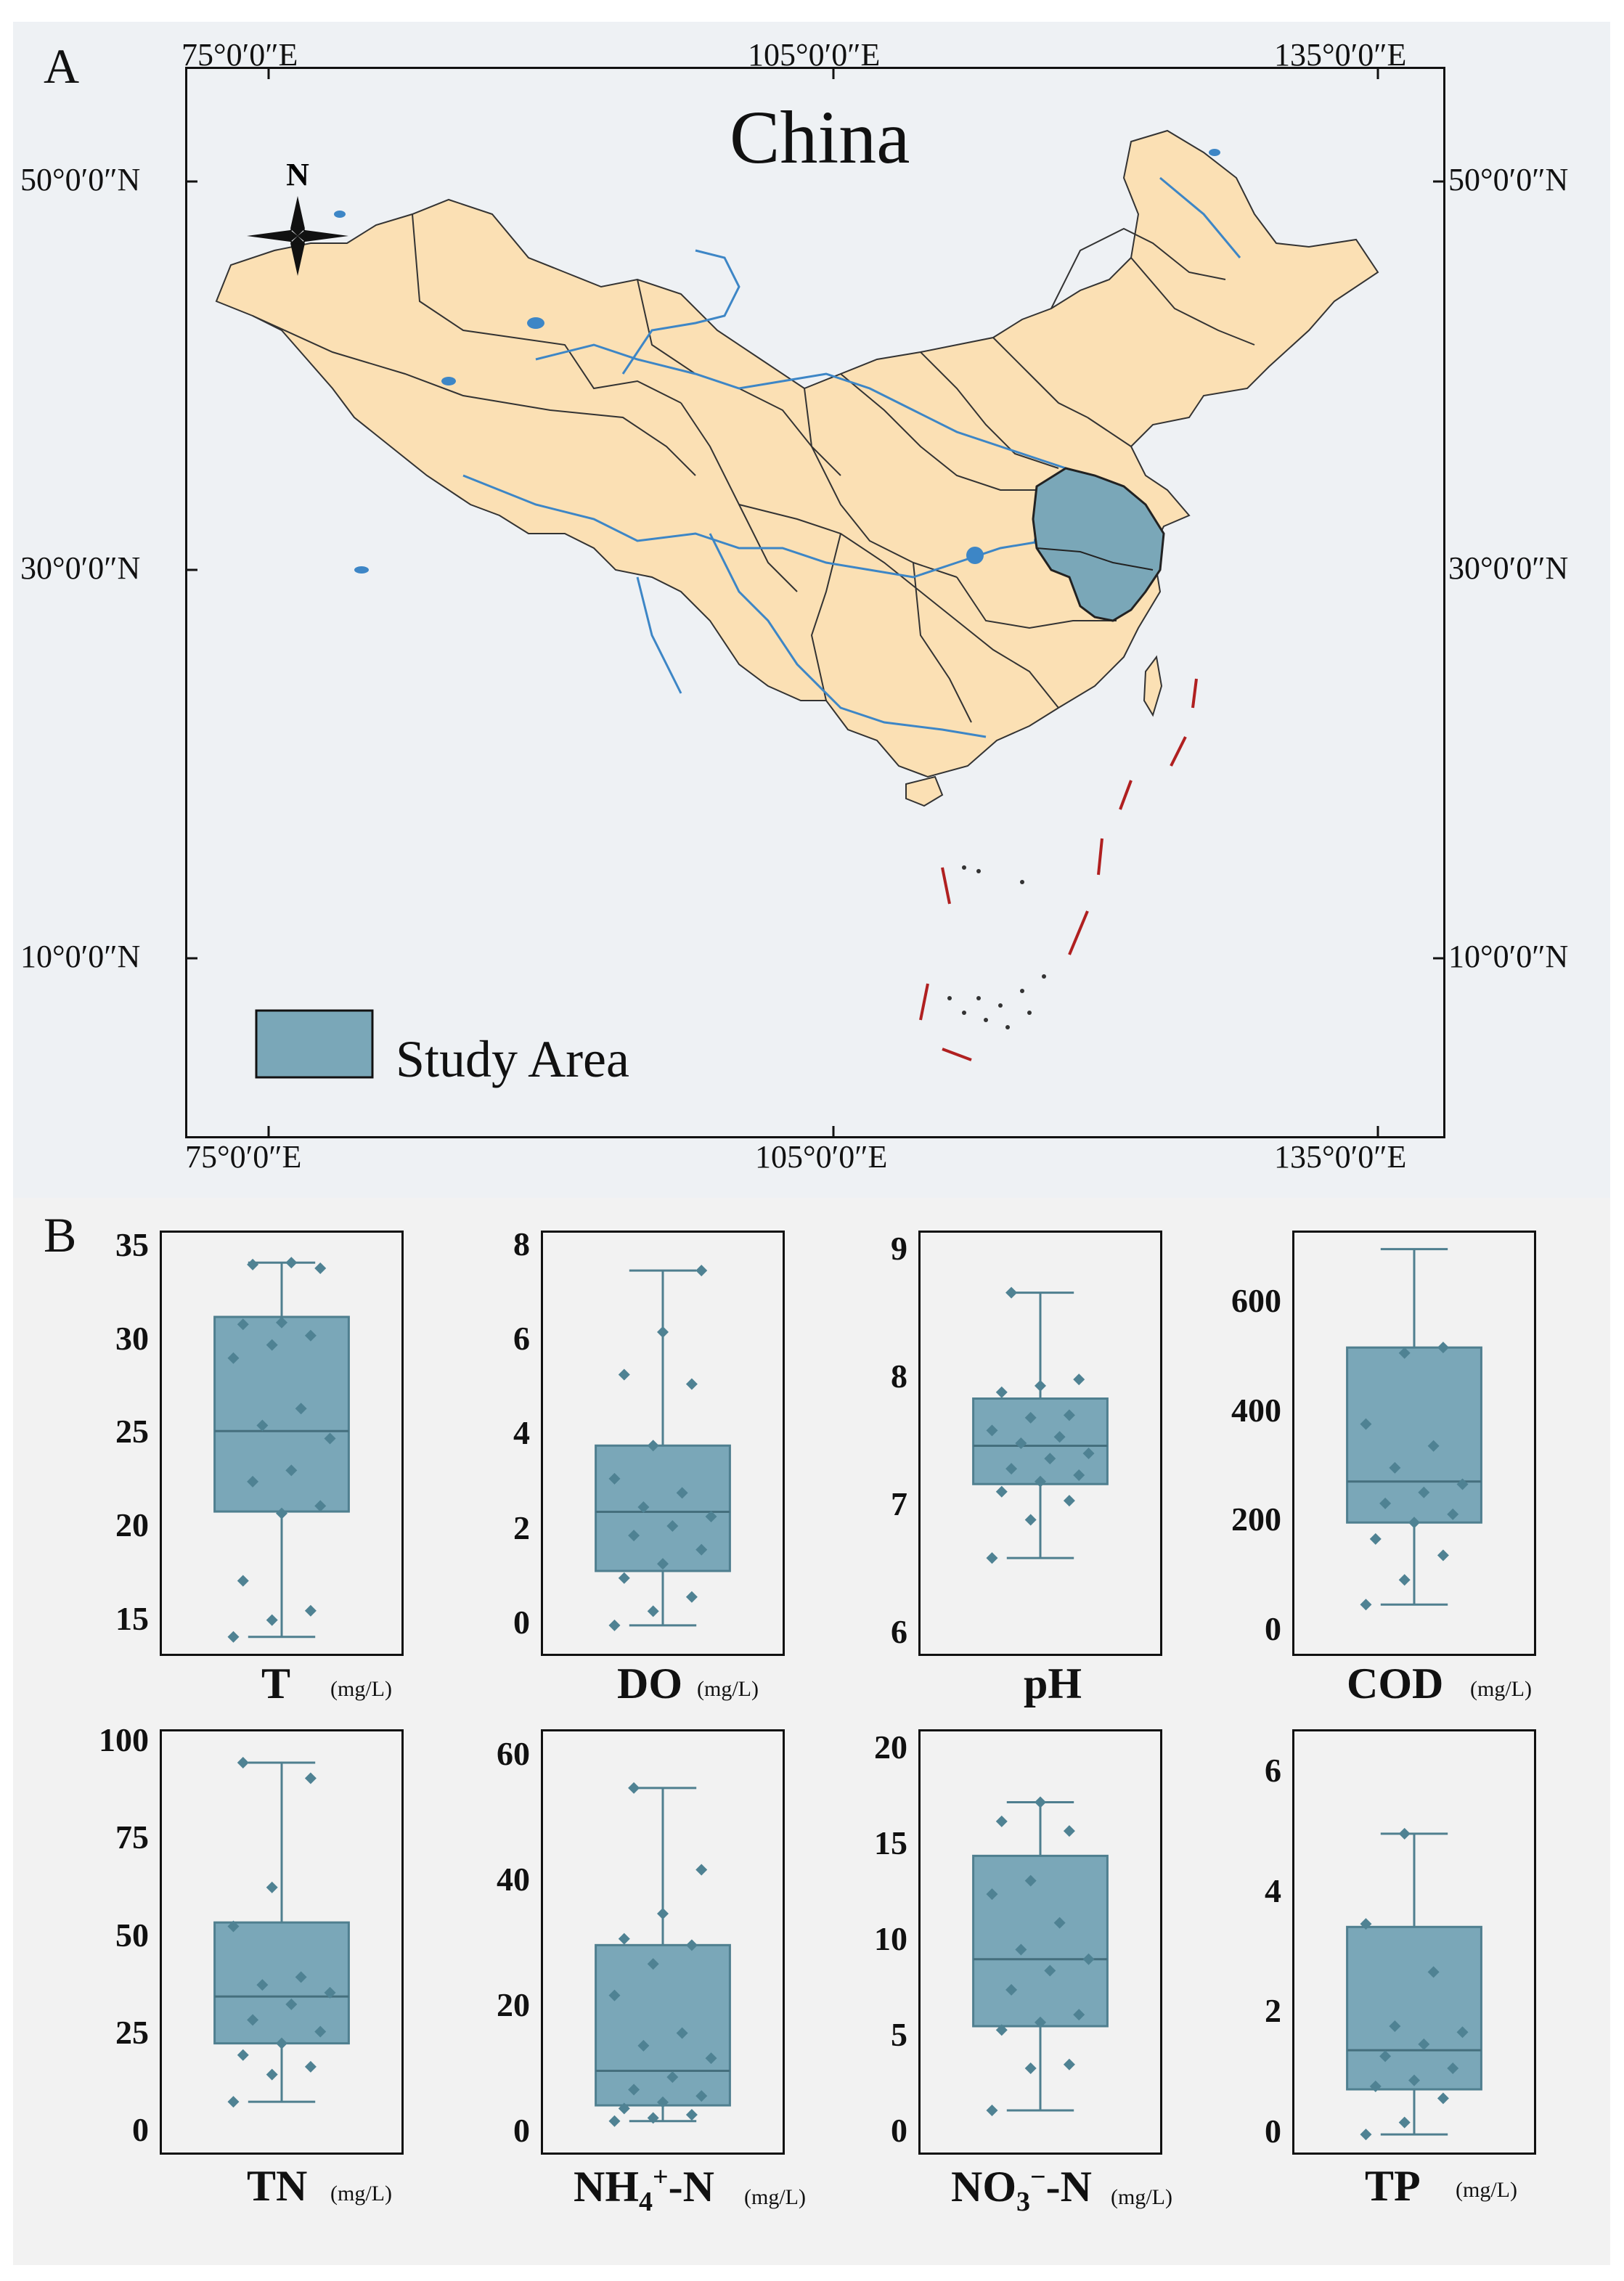 This screenshot has width=1624, height=2281. I want to click on y-tick-label: 25, so click(132, 1431).